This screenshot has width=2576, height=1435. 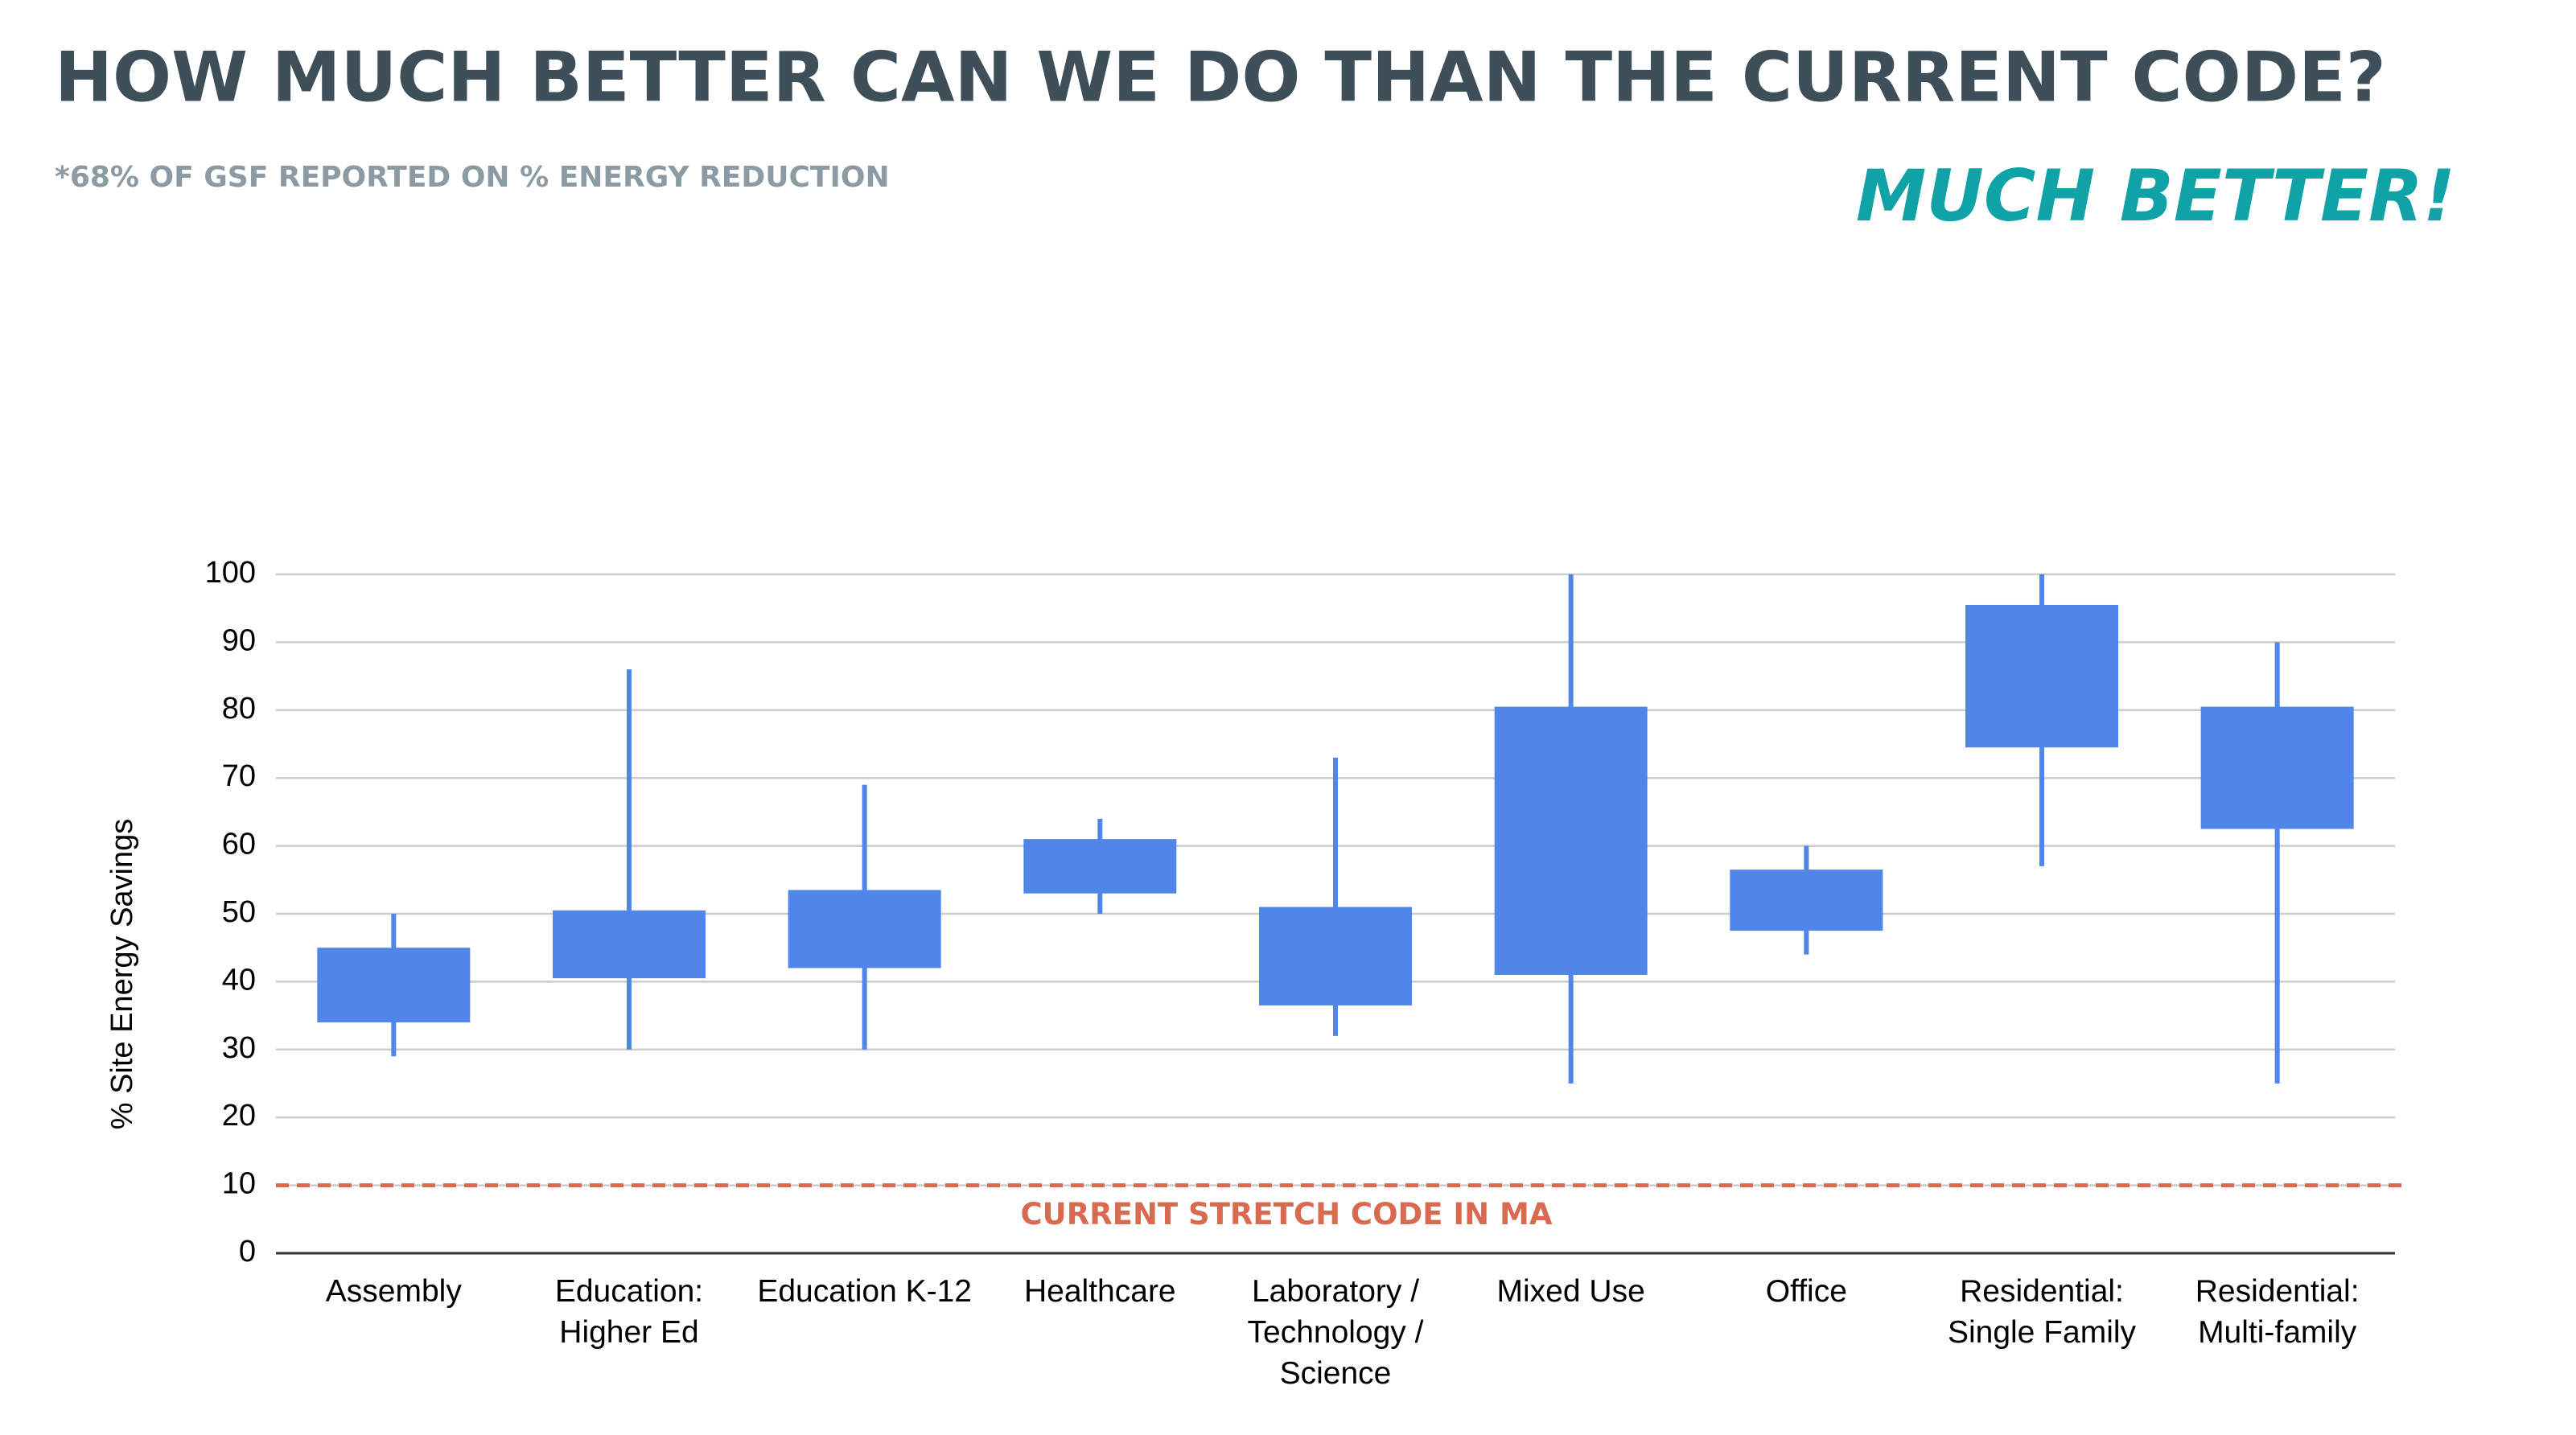 What do you see at coordinates (239, 1184) in the screenshot?
I see `y-tick-label: 10` at bounding box center [239, 1184].